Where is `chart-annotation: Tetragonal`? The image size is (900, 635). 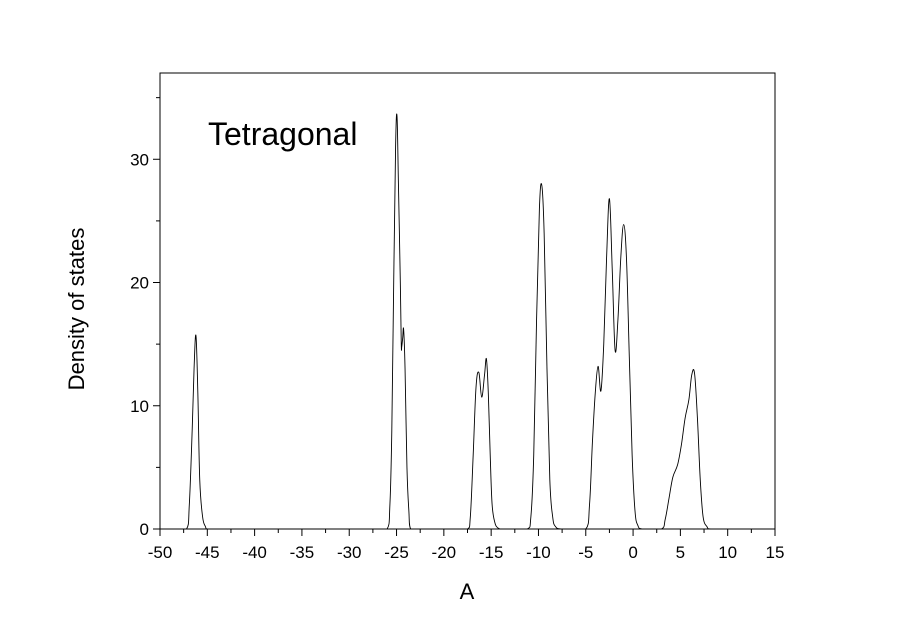
chart-annotation: Tetragonal is located at coordinates (282, 134).